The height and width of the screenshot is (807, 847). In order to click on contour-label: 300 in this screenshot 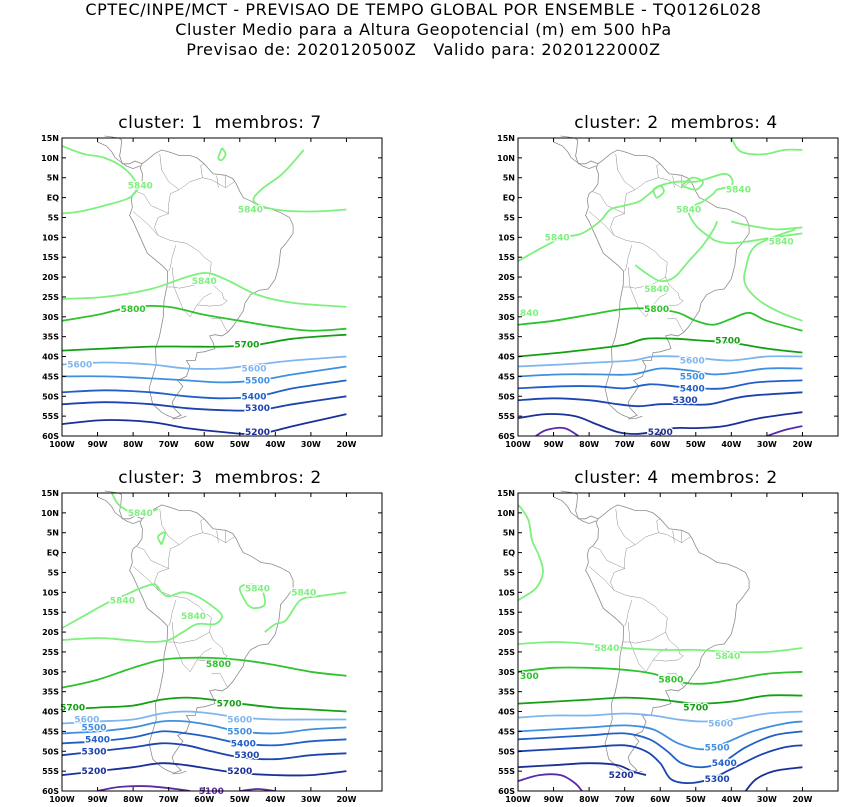, I will do `click(529, 677)`.